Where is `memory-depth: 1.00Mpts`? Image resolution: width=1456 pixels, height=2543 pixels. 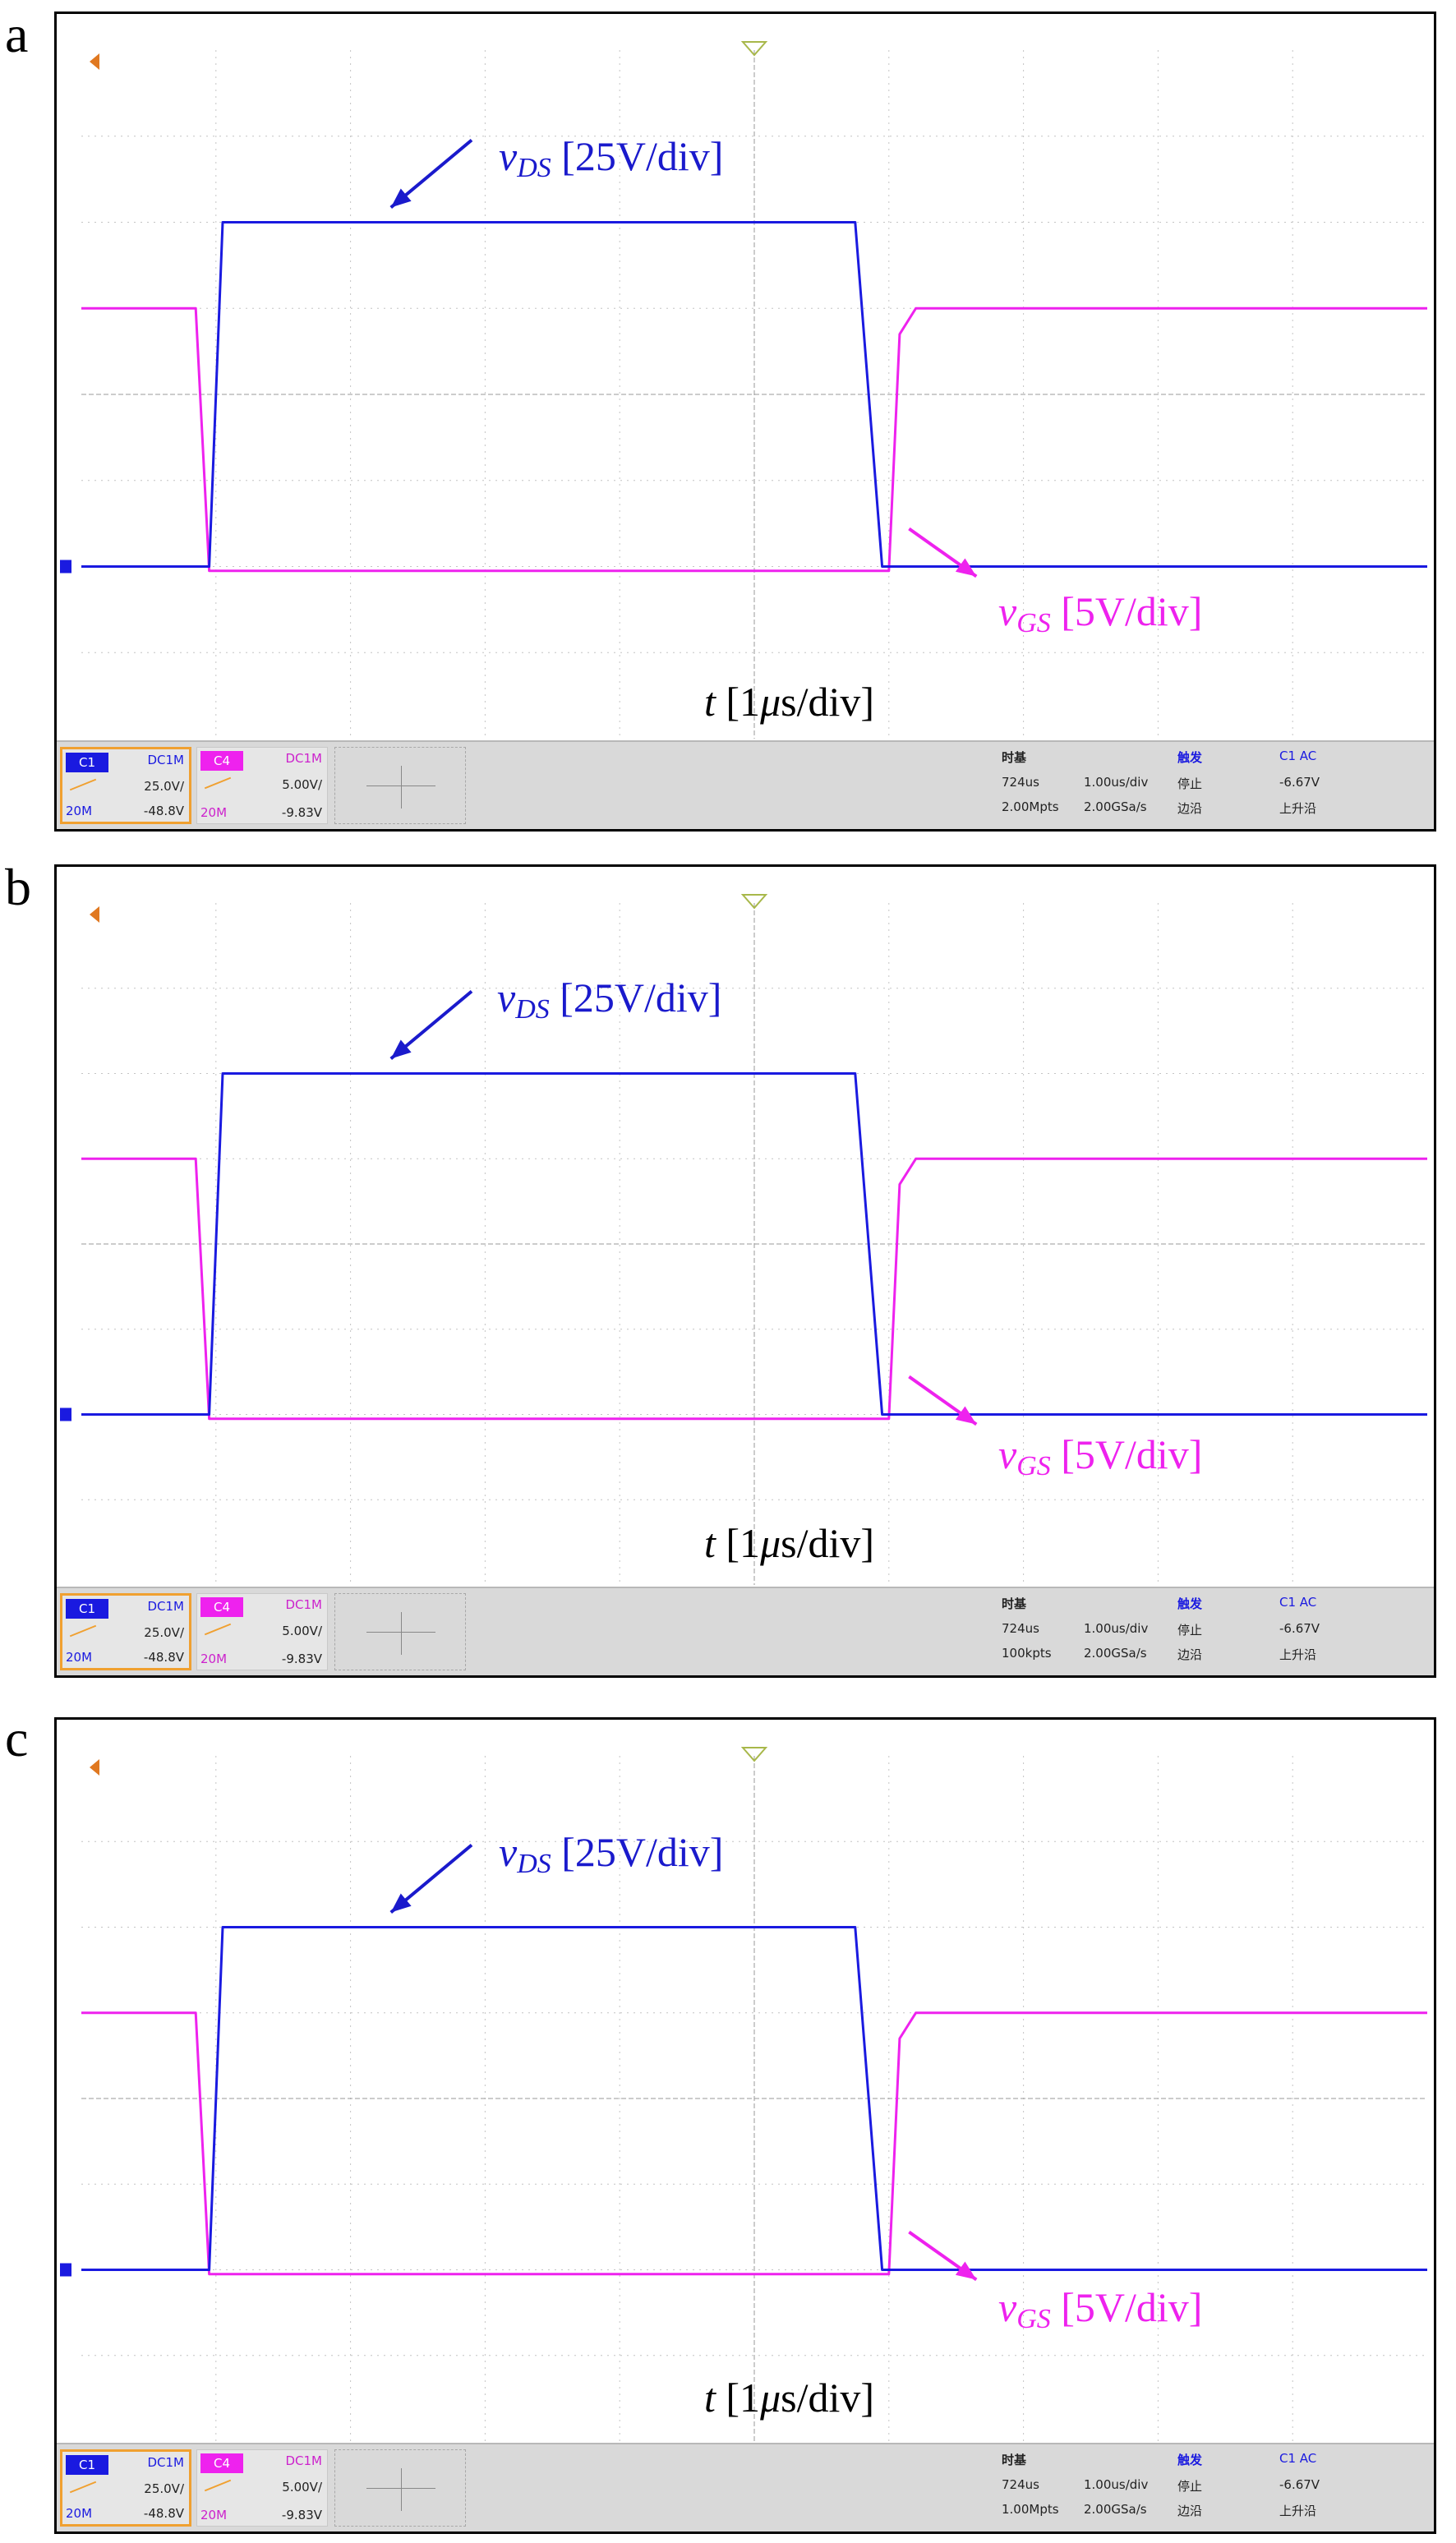
memory-depth: 1.00Mpts is located at coordinates (1030, 2509).